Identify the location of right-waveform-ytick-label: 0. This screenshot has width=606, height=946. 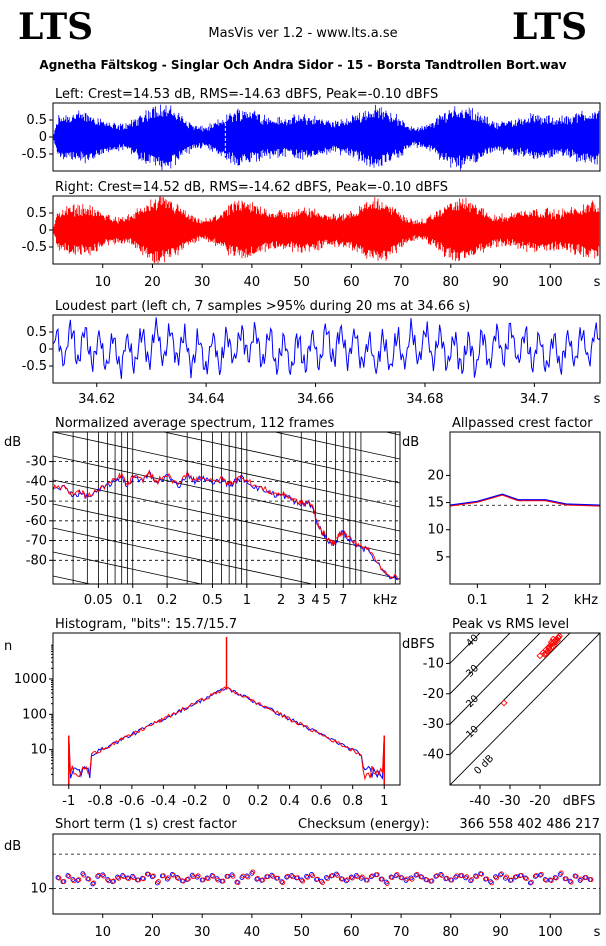
(43, 230).